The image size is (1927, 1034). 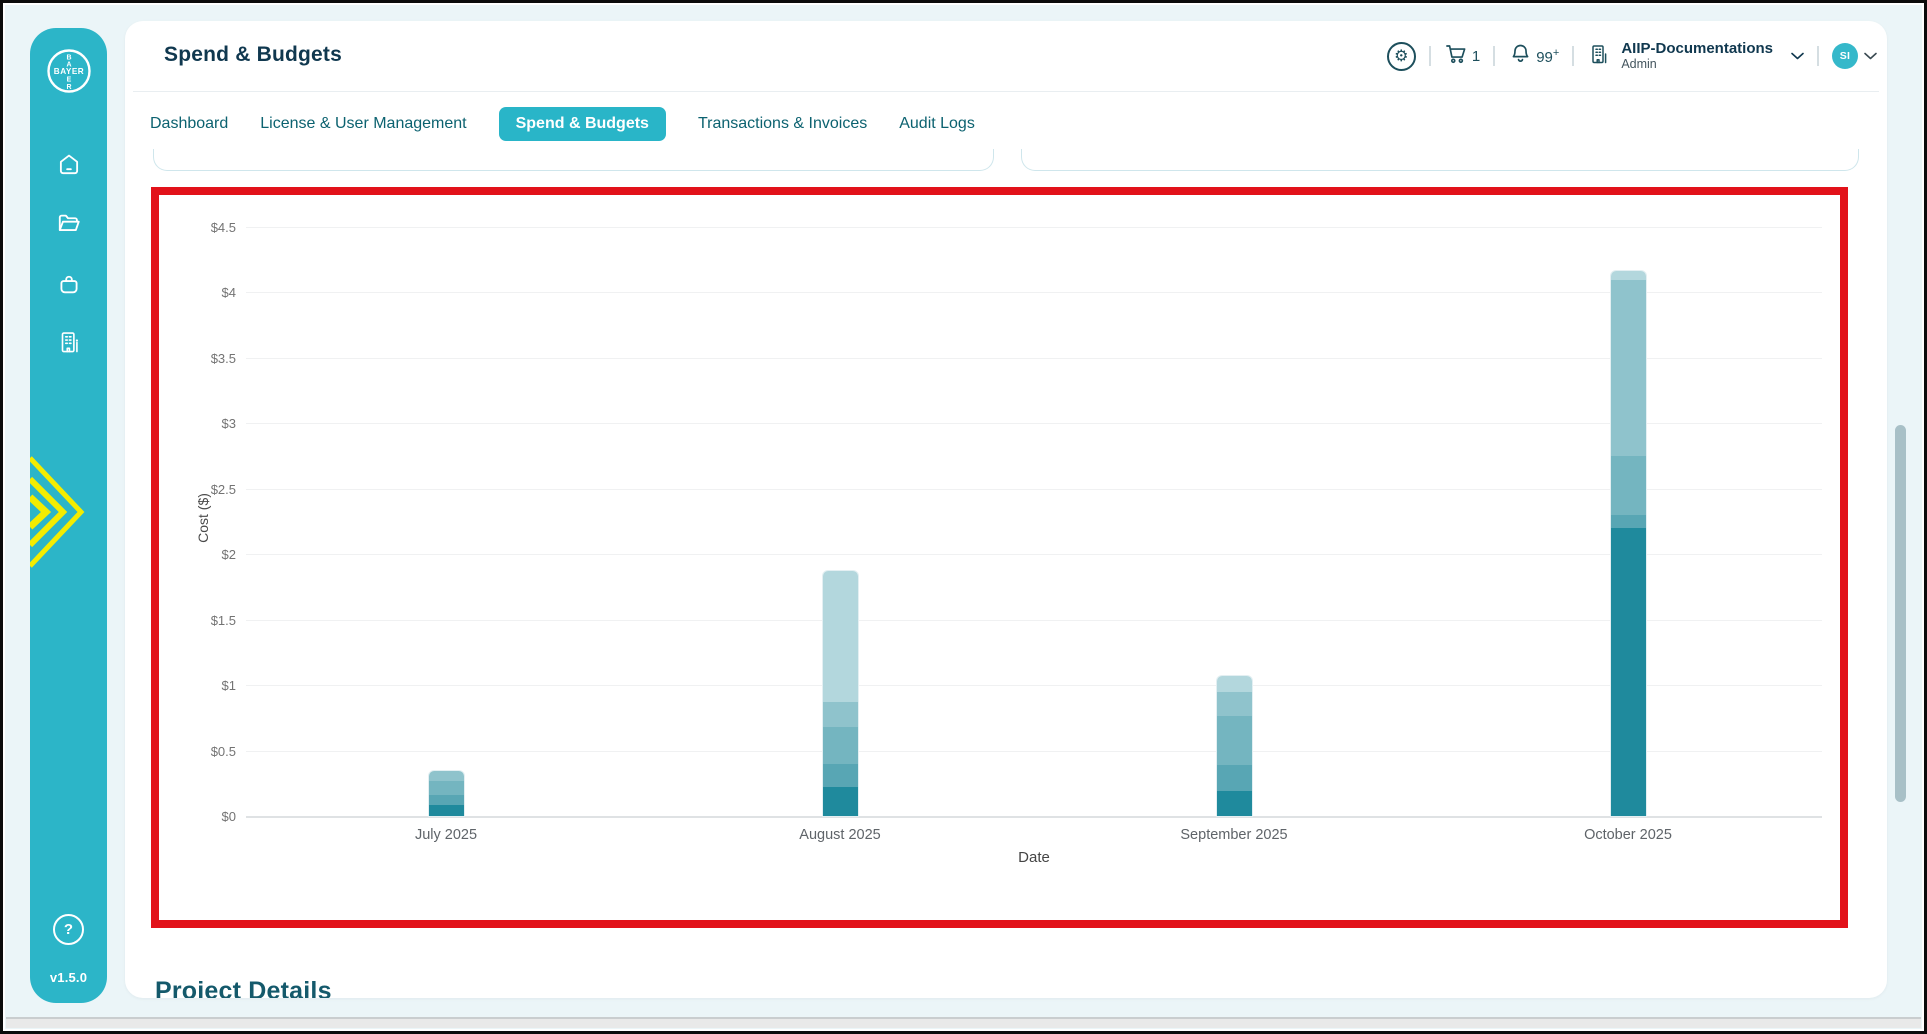 What do you see at coordinates (1870, 56) in the screenshot?
I see `chevron-down-icon` at bounding box center [1870, 56].